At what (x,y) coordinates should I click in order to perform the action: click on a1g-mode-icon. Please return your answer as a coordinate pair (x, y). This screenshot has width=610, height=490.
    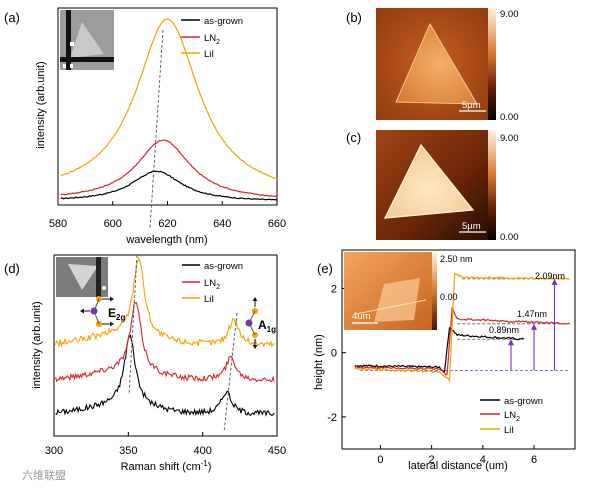
    Looking at the image, I should click on (251, 323).